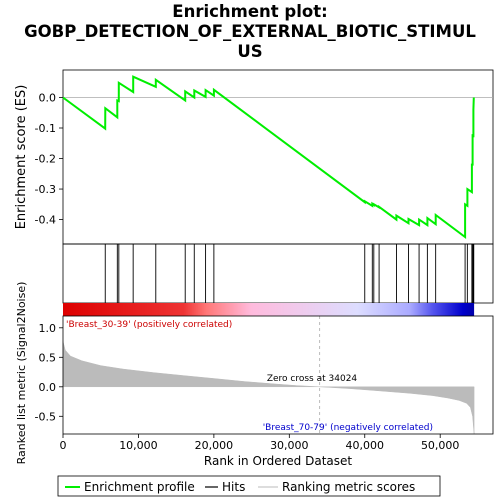 Image resolution: width=500 pixels, height=500 pixels. Describe the element at coordinates (45, 159) in the screenshot. I see `es-y-tick-label: -0.2` at that location.